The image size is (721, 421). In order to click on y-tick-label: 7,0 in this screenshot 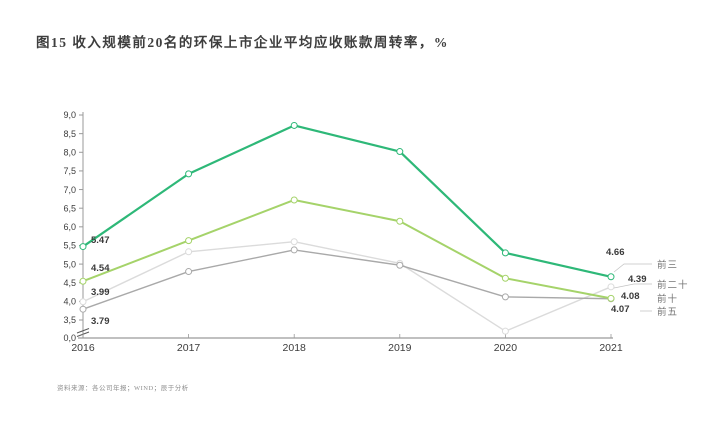, I will do `click(69, 190)`.